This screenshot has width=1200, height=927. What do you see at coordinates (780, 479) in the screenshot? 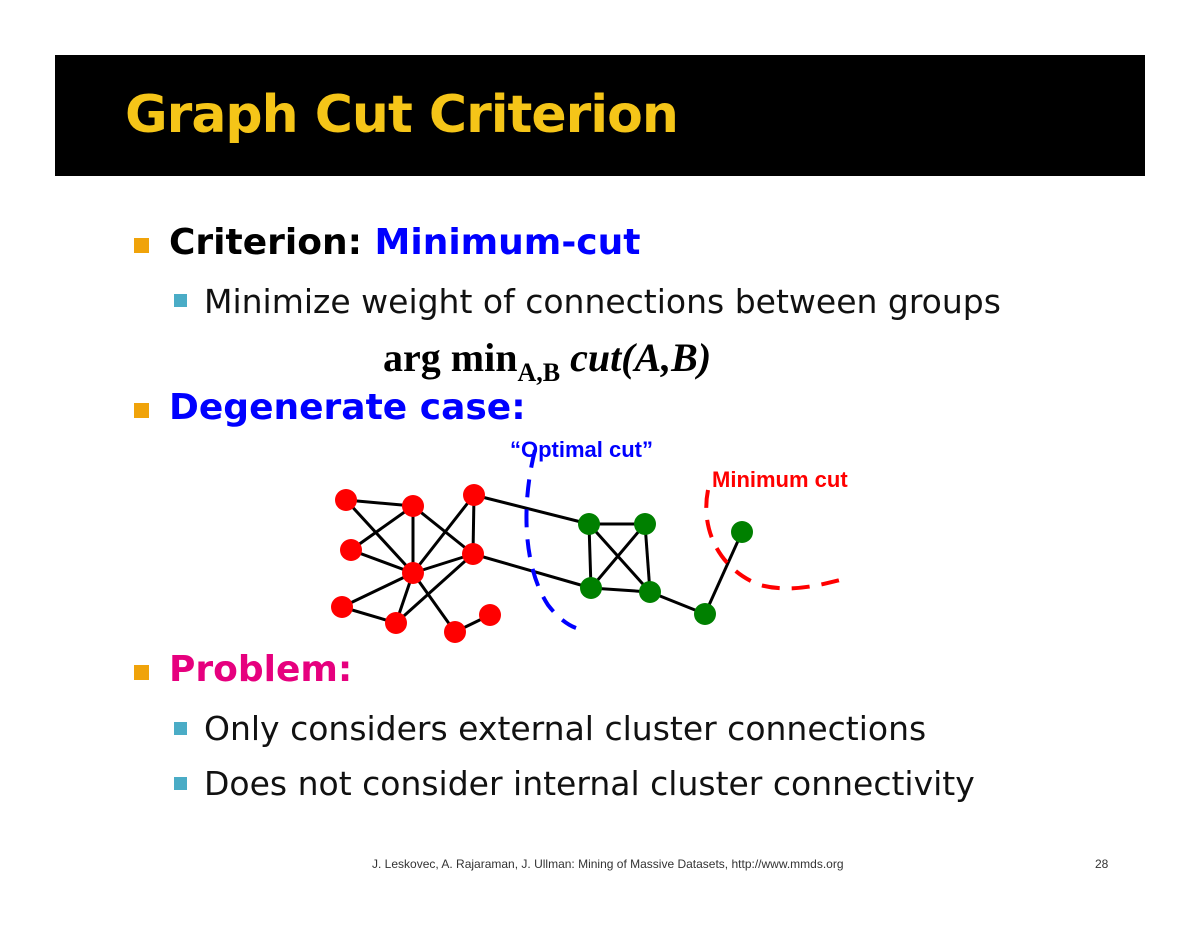
I see `minimum-cut-label: Minimum cut` at bounding box center [780, 479].